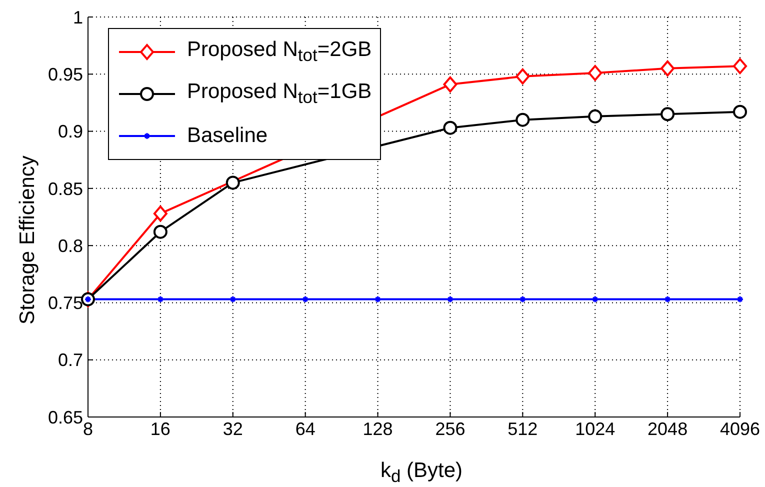 The width and height of the screenshot is (765, 487). What do you see at coordinates (88, 428) in the screenshot?
I see `x-tick-label: 8` at bounding box center [88, 428].